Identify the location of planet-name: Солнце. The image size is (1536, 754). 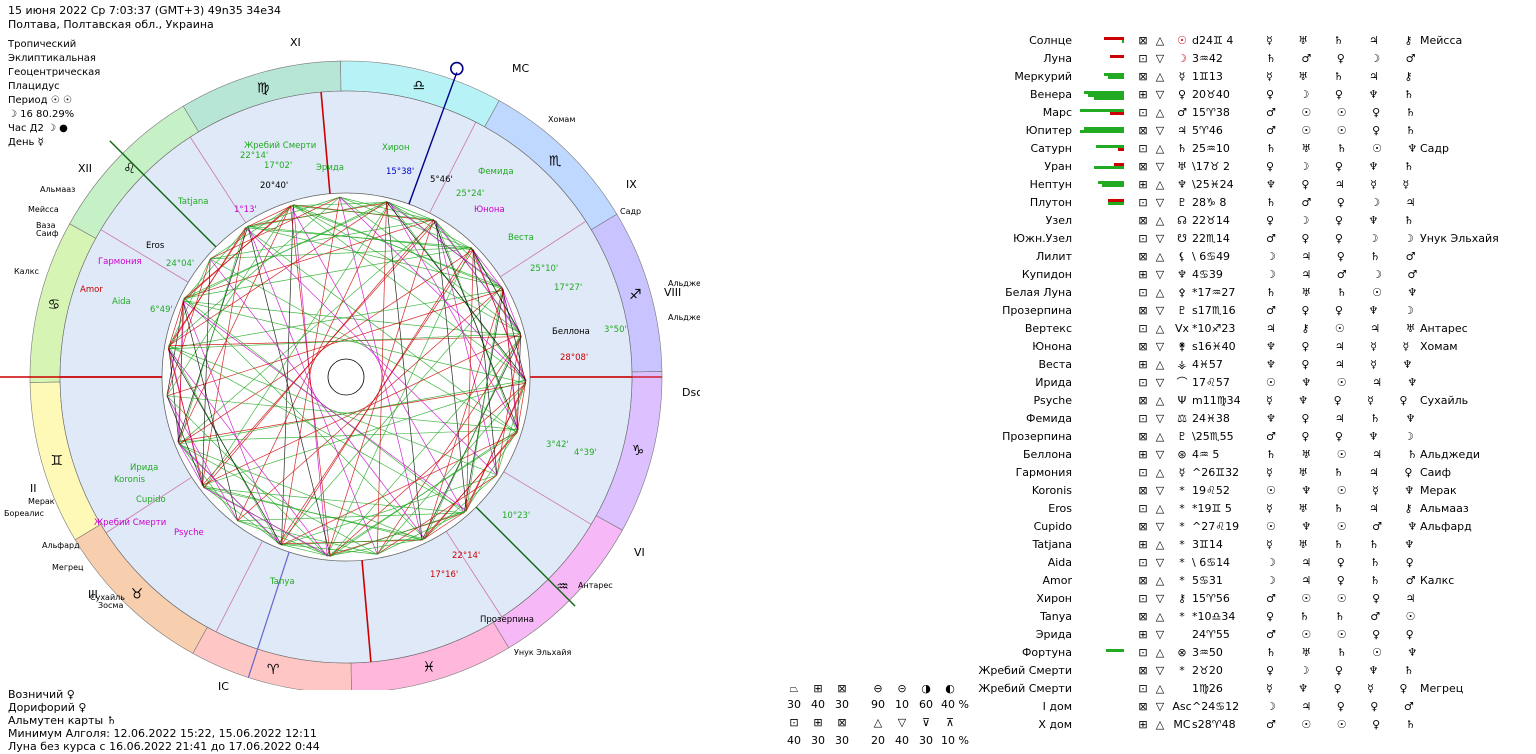
(1050, 40).